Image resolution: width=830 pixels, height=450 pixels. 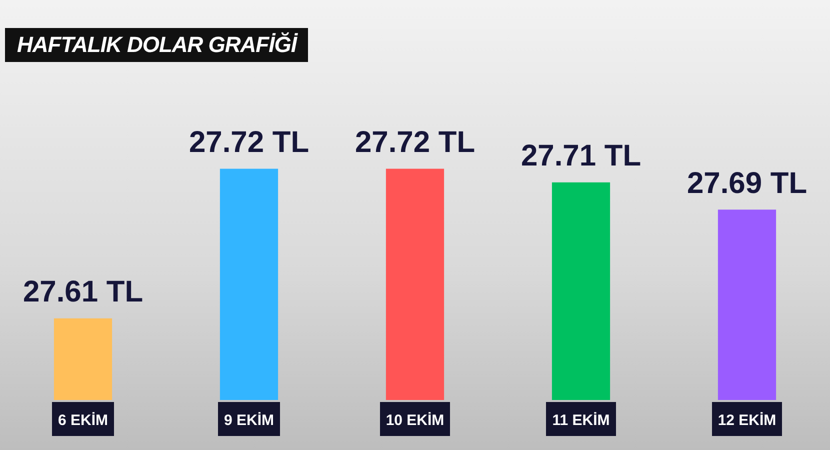 What do you see at coordinates (156, 45) in the screenshot?
I see `chart-title: HAFTALIK DOLAR GRAFİĞİ` at bounding box center [156, 45].